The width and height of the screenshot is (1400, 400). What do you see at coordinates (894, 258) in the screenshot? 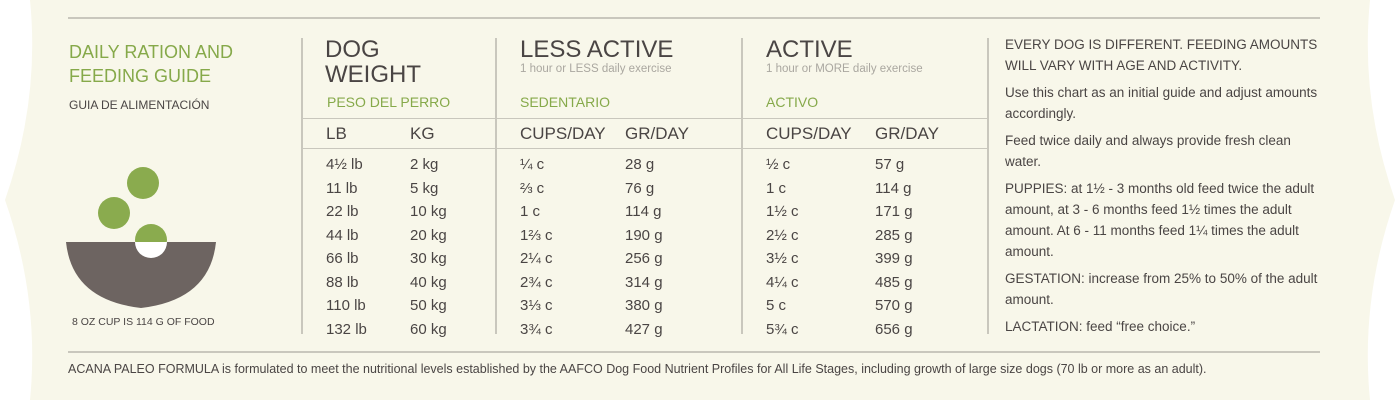
I see `table-cell: 399 g` at bounding box center [894, 258].